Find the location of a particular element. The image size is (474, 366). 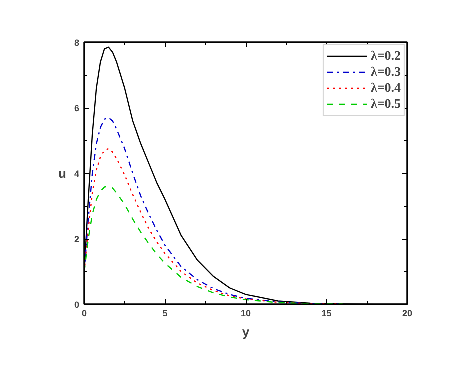

x-tick-label: 20 is located at coordinates (407, 313).